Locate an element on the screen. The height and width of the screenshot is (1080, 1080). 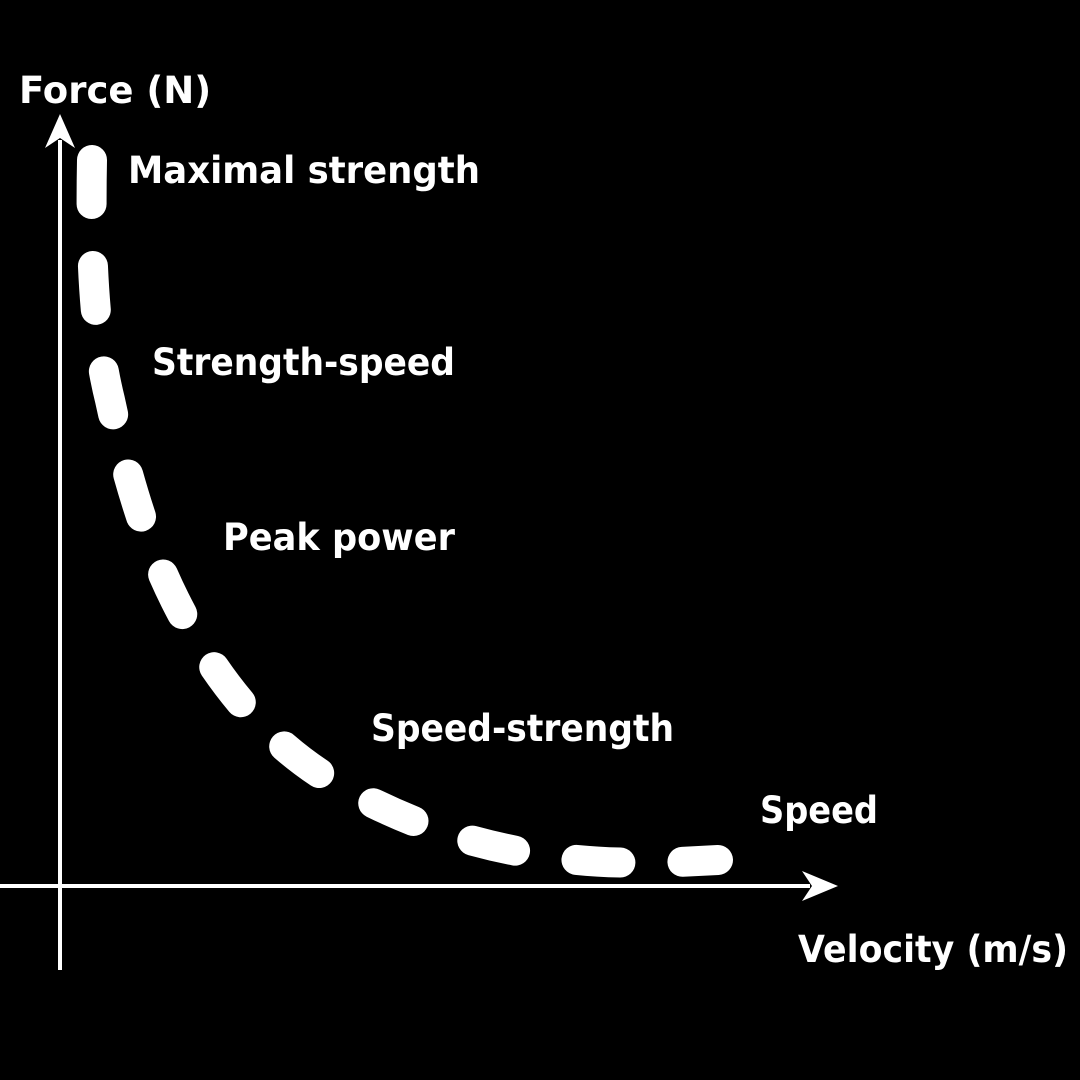
zone-label-peak-power: Peak power is located at coordinates (339, 537).